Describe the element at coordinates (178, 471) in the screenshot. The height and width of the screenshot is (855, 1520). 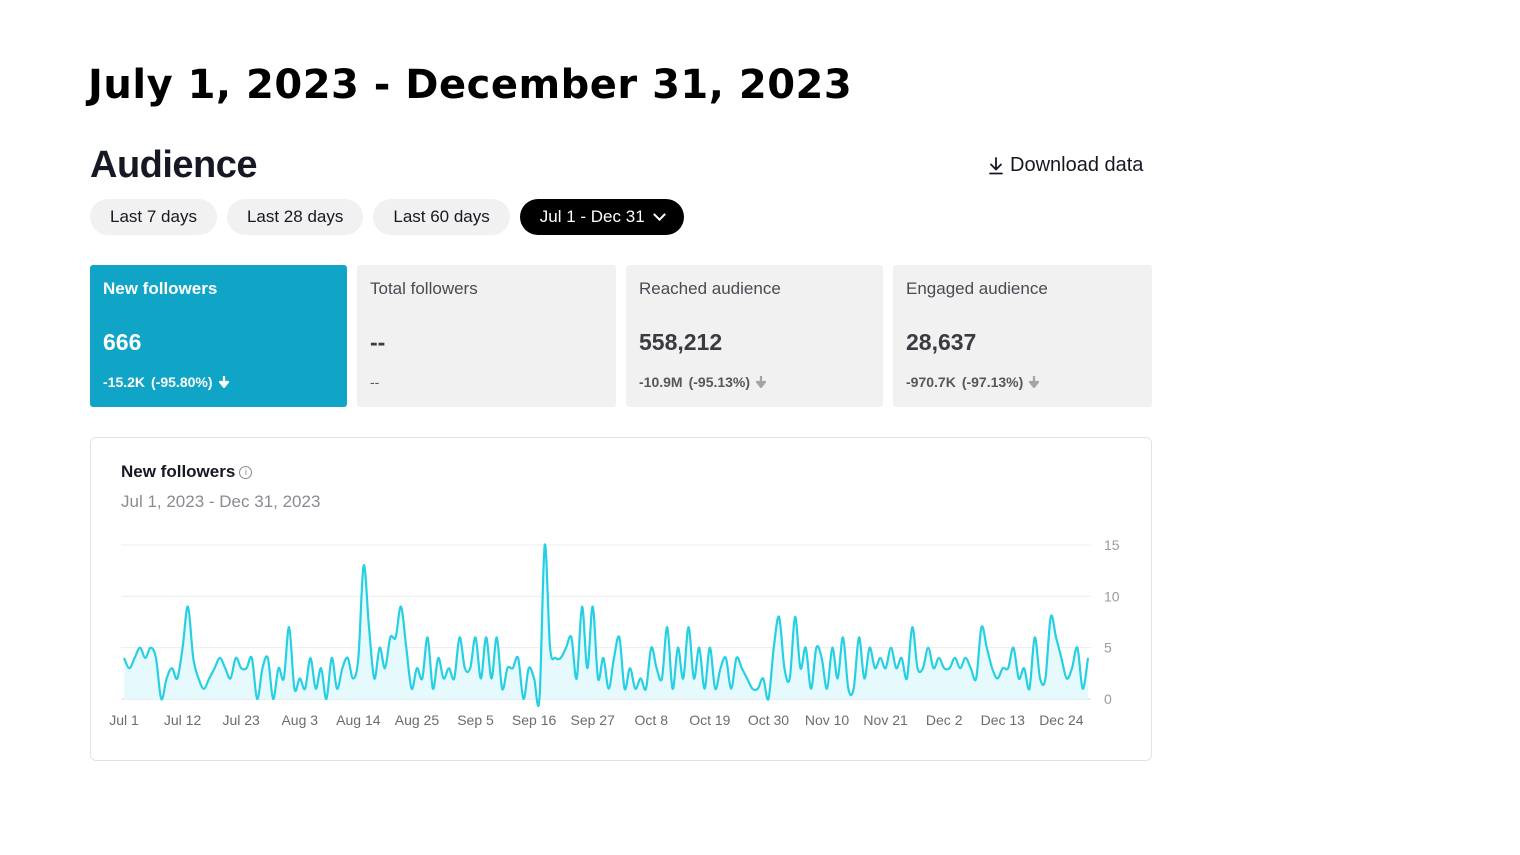
I see `chart-title-text: New followers` at that location.